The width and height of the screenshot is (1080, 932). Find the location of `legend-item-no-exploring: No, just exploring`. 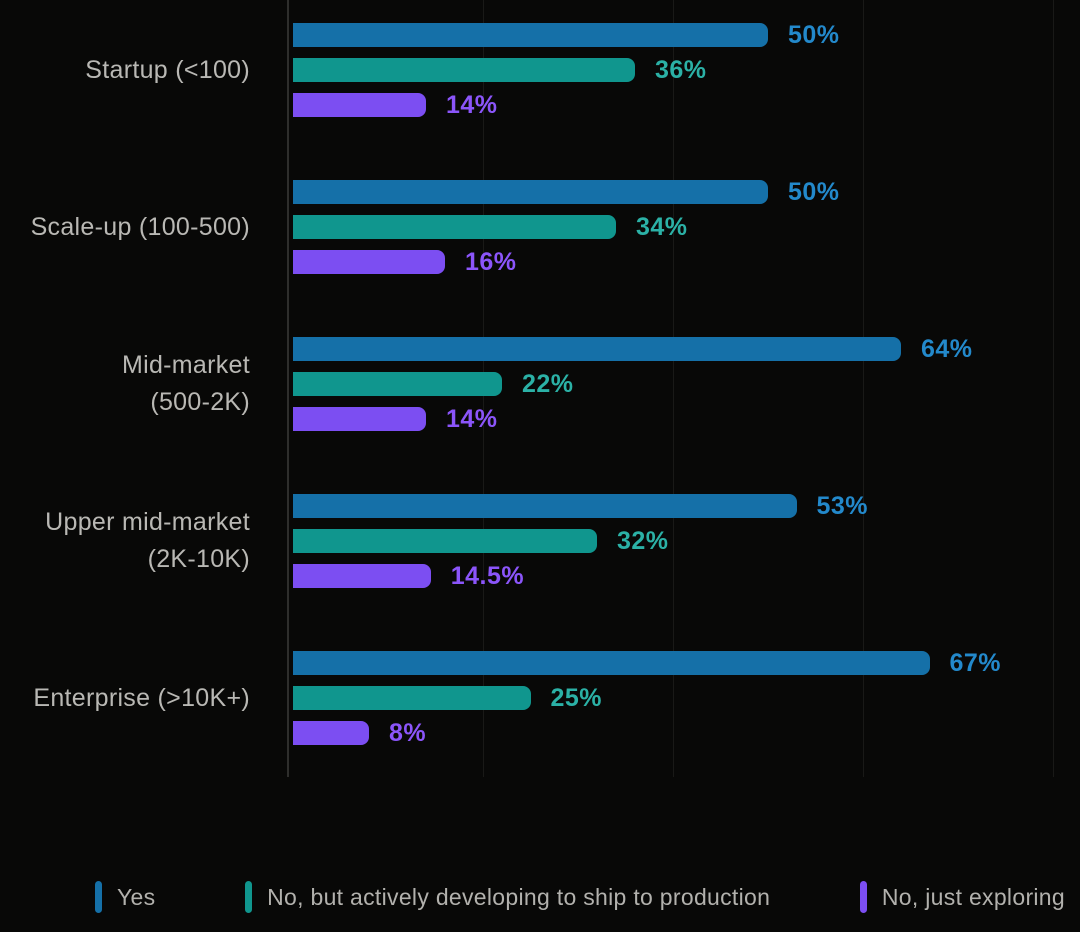

legend-item-no-exploring: No, just exploring is located at coordinates (962, 897).